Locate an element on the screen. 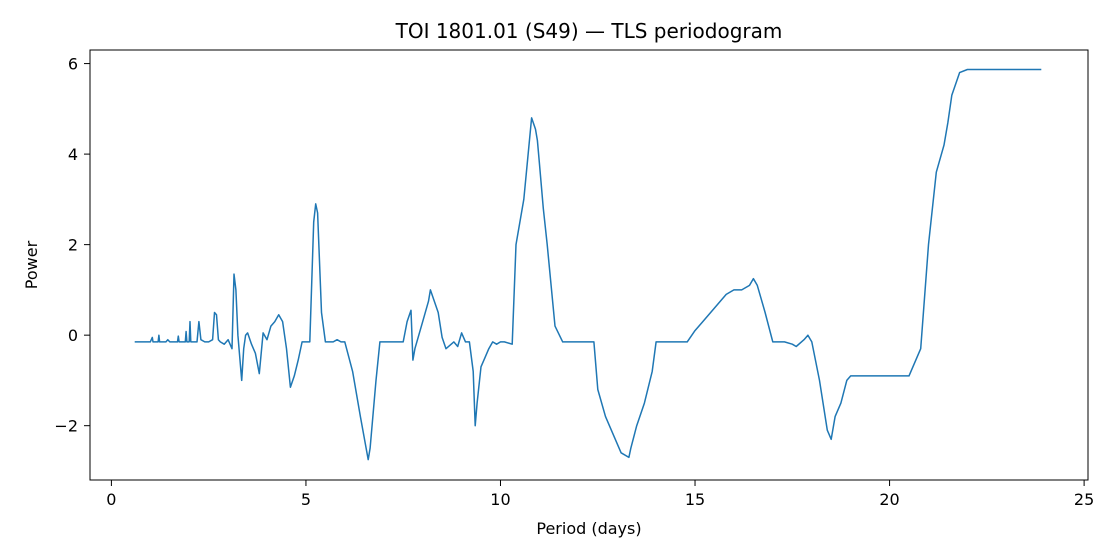 The width and height of the screenshot is (1120, 560). y-tick-label: 4 is located at coordinates (73, 154).